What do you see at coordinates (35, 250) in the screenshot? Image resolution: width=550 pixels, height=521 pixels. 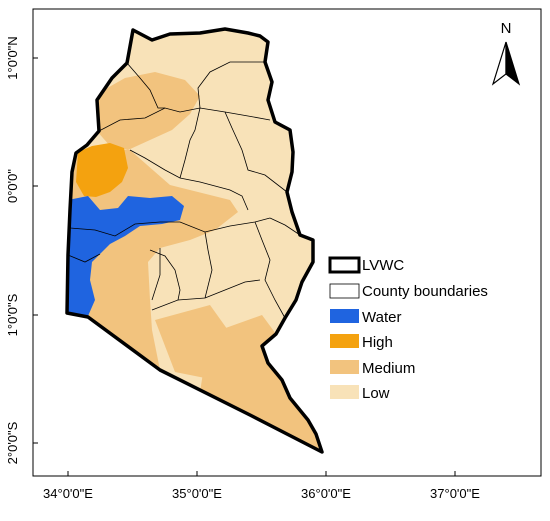 I see `y-axis` at bounding box center [35, 250].